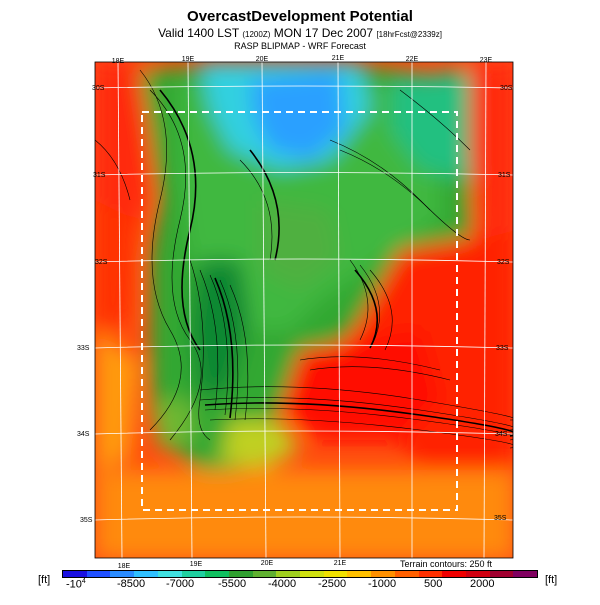 The width and height of the screenshot is (600, 605). What do you see at coordinates (412, 59) in the screenshot?
I see `lon-label: 22E` at bounding box center [412, 59].